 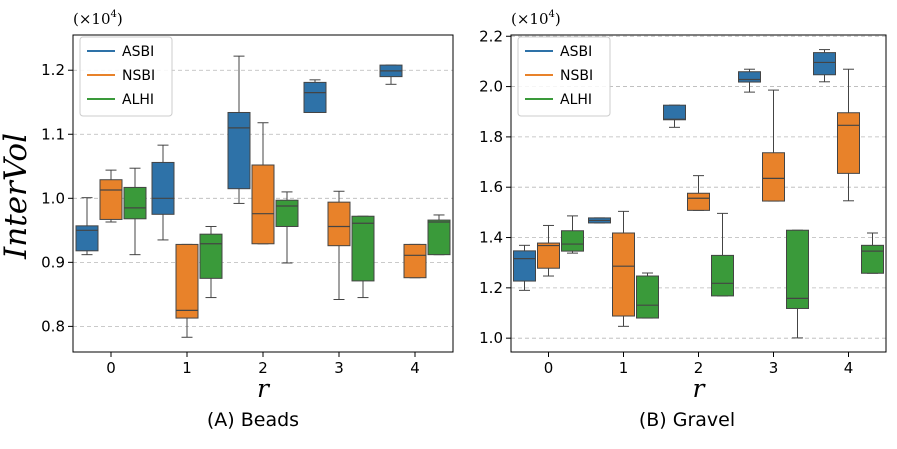 What do you see at coordinates (491, 238) in the screenshot?
I see `y-tick-label: 1.4` at bounding box center [491, 238].